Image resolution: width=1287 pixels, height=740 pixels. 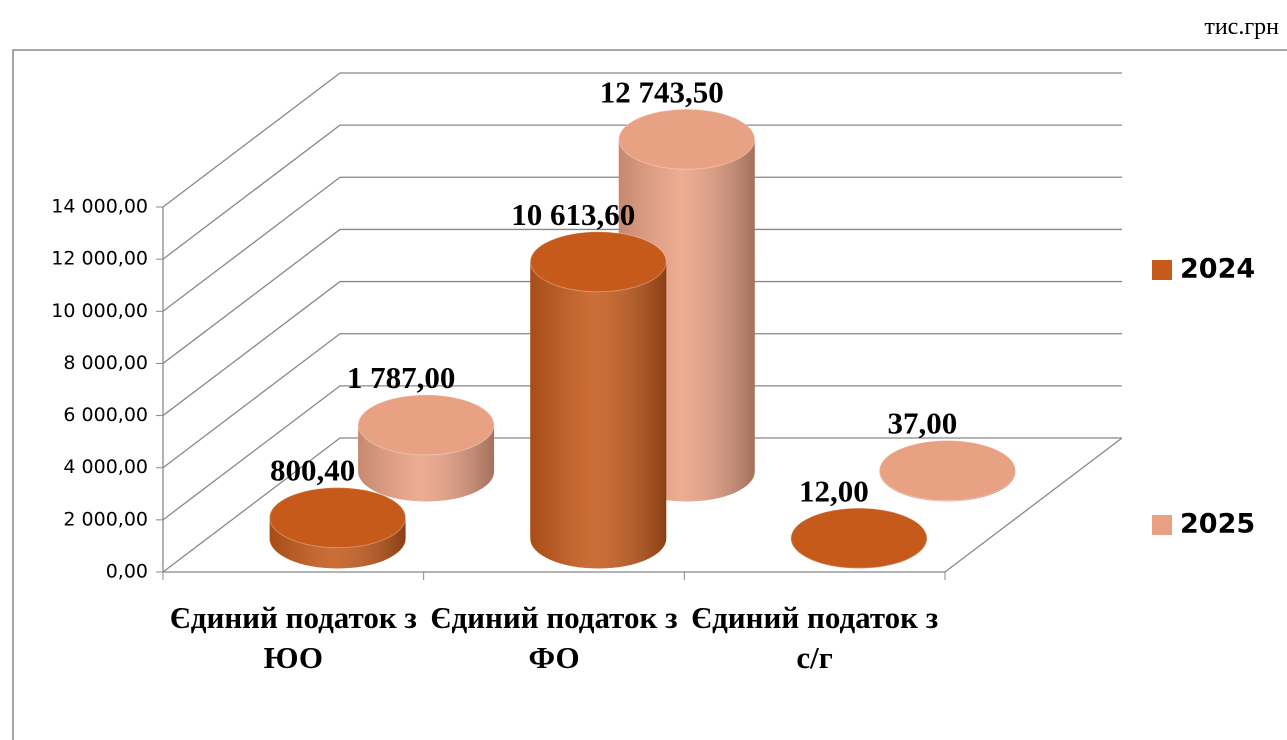 I want to click on y-tick-label: 10 000,00, so click(x=99, y=311).